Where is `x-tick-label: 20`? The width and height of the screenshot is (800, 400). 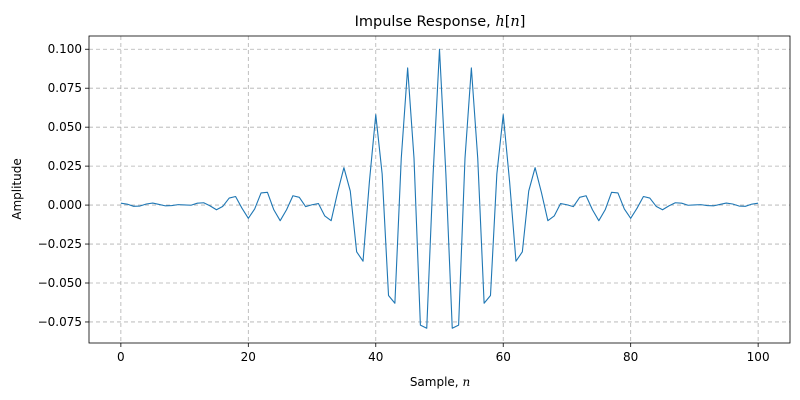 x-tick-label: 20 is located at coordinates (248, 357).